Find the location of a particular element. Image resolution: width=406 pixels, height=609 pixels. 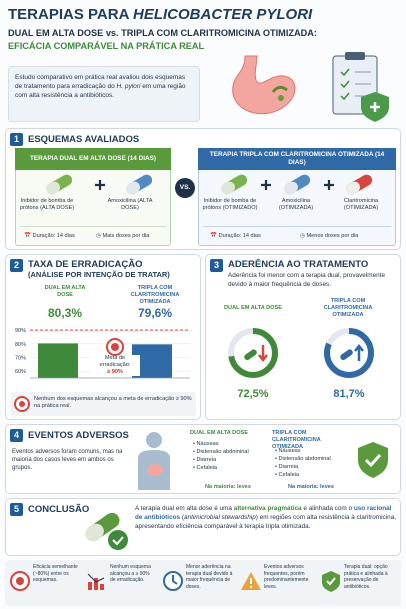

vs-badge: VS. is located at coordinates (185, 188).